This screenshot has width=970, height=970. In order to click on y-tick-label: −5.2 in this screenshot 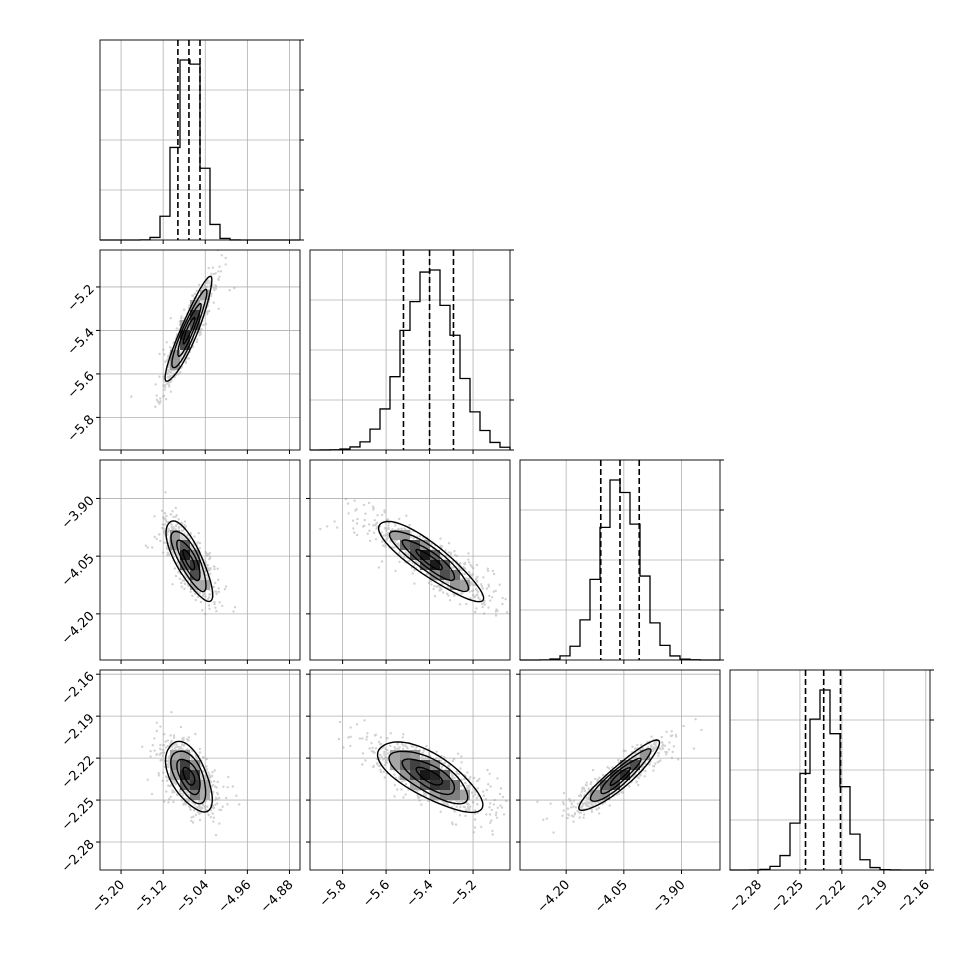, I will do `click(81, 298)`.